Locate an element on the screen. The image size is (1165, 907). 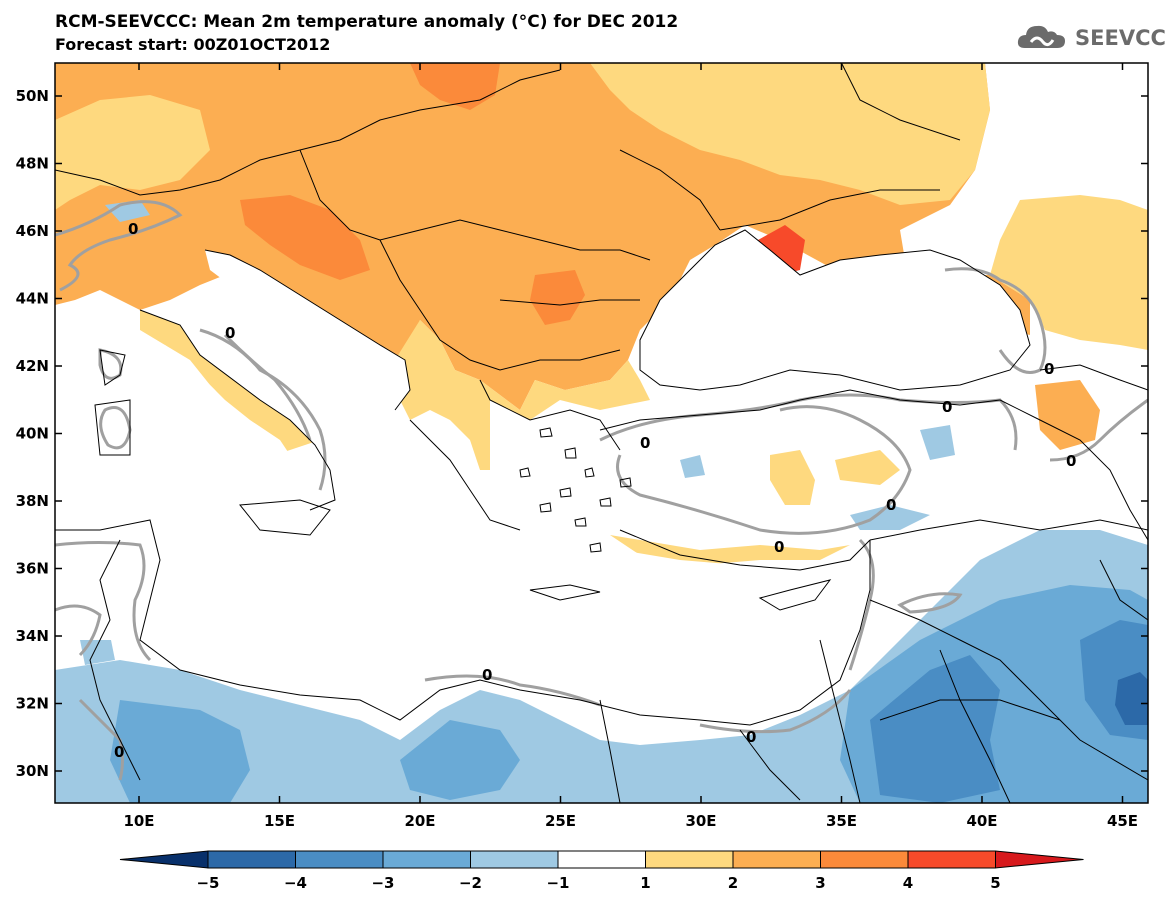
adriatic-sea is located at coordinates (307, 330).